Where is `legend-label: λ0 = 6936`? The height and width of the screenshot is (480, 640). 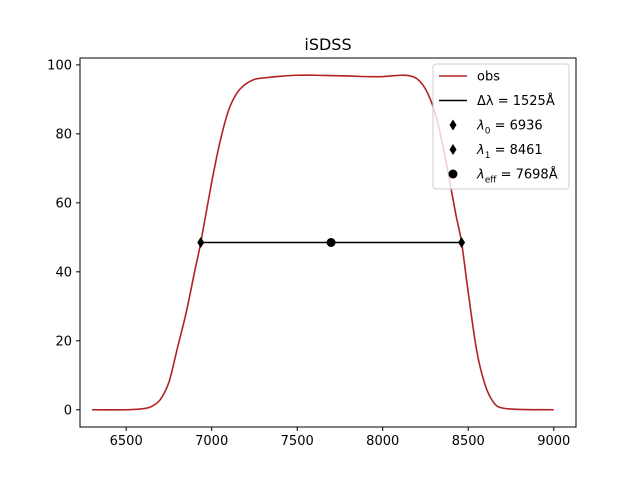
legend-label: λ0 = 6936 is located at coordinates (509, 128).